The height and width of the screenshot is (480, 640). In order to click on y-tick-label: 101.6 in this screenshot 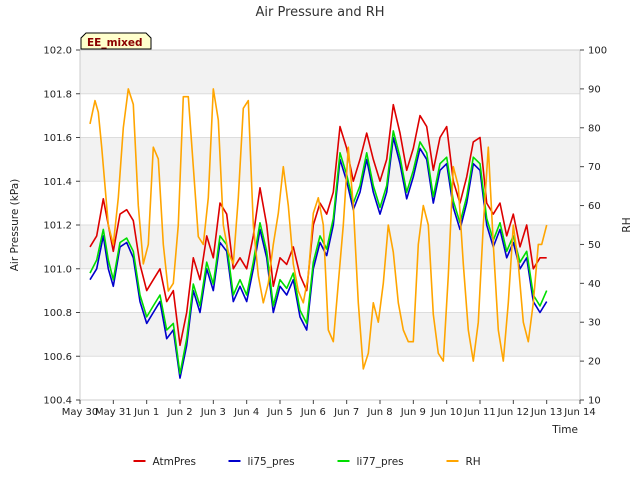, I will do `click(57, 138)`.